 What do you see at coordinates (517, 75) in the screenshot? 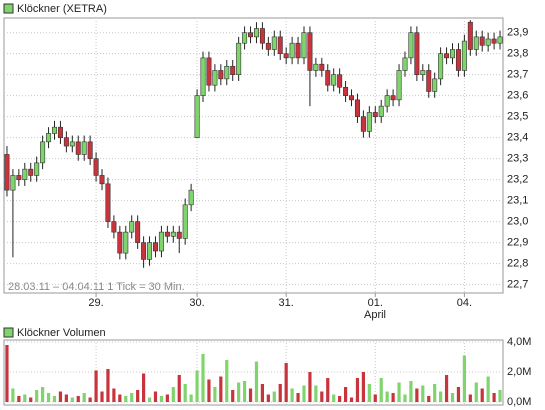
I see `y-tick-label: 23,7` at bounding box center [517, 75].